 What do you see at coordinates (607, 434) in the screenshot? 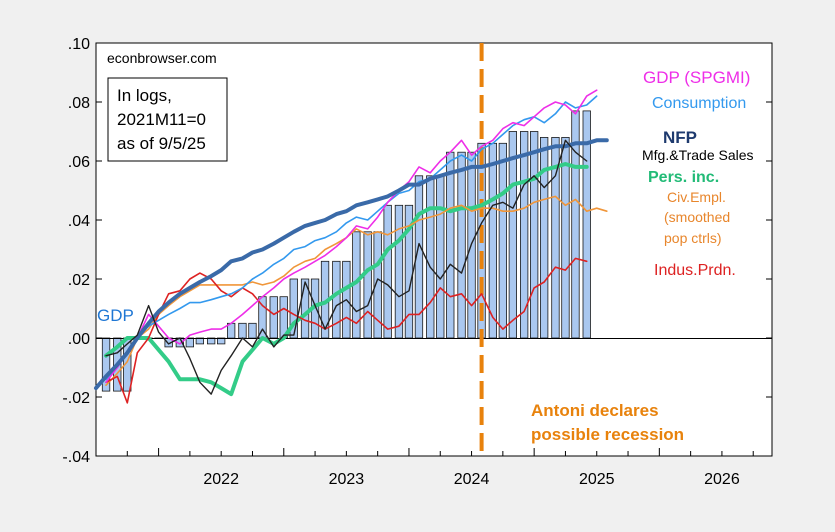
I see `vline-label-2: possible recession` at bounding box center [607, 434].